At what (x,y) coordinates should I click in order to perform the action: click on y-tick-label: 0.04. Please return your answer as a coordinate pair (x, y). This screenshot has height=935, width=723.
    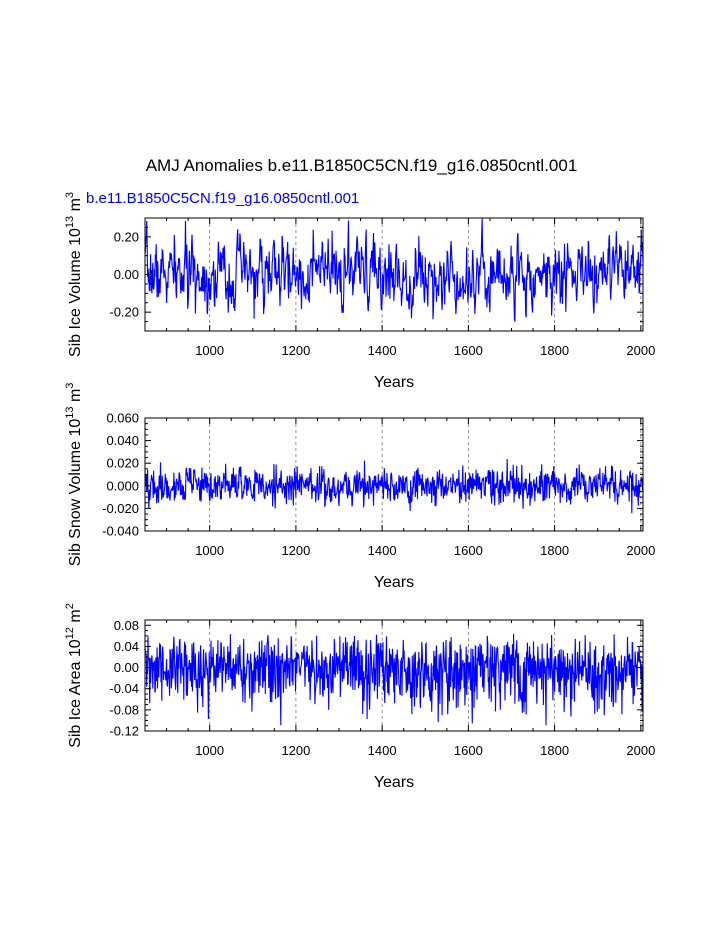
    Looking at the image, I should click on (126, 646).